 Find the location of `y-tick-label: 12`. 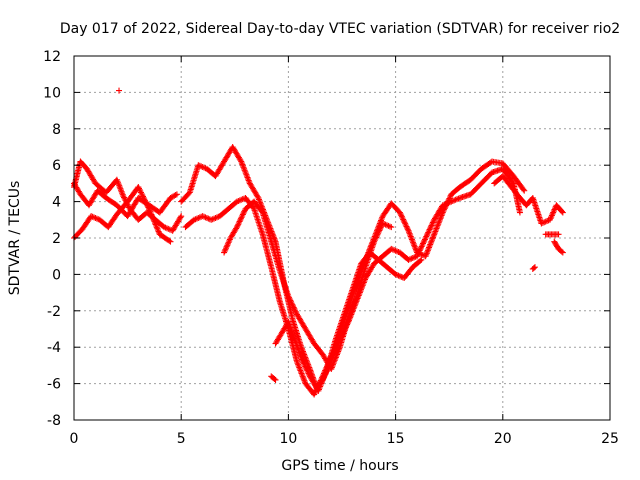

y-tick-label: 12 is located at coordinates (52, 57).